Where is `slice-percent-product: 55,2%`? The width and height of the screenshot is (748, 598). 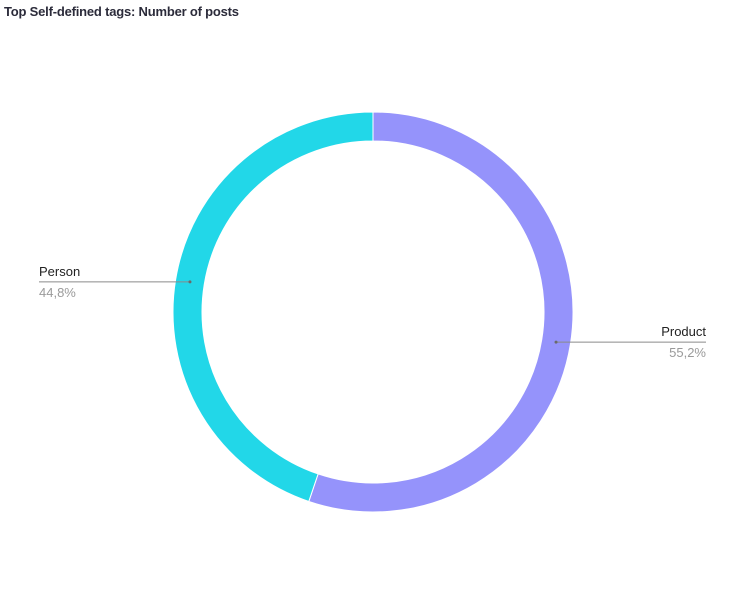
slice-percent-product: 55,2% is located at coordinates (687, 352).